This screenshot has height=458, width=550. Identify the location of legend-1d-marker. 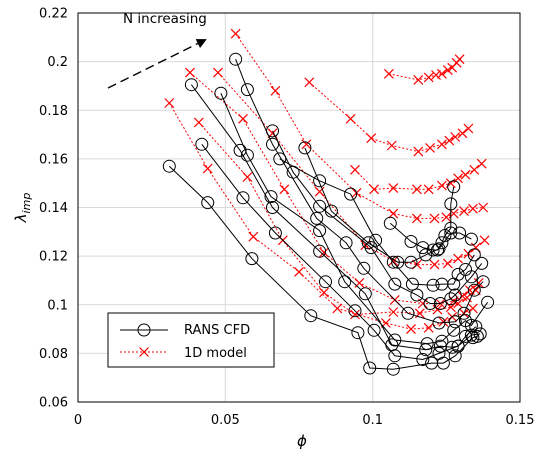
(144, 352).